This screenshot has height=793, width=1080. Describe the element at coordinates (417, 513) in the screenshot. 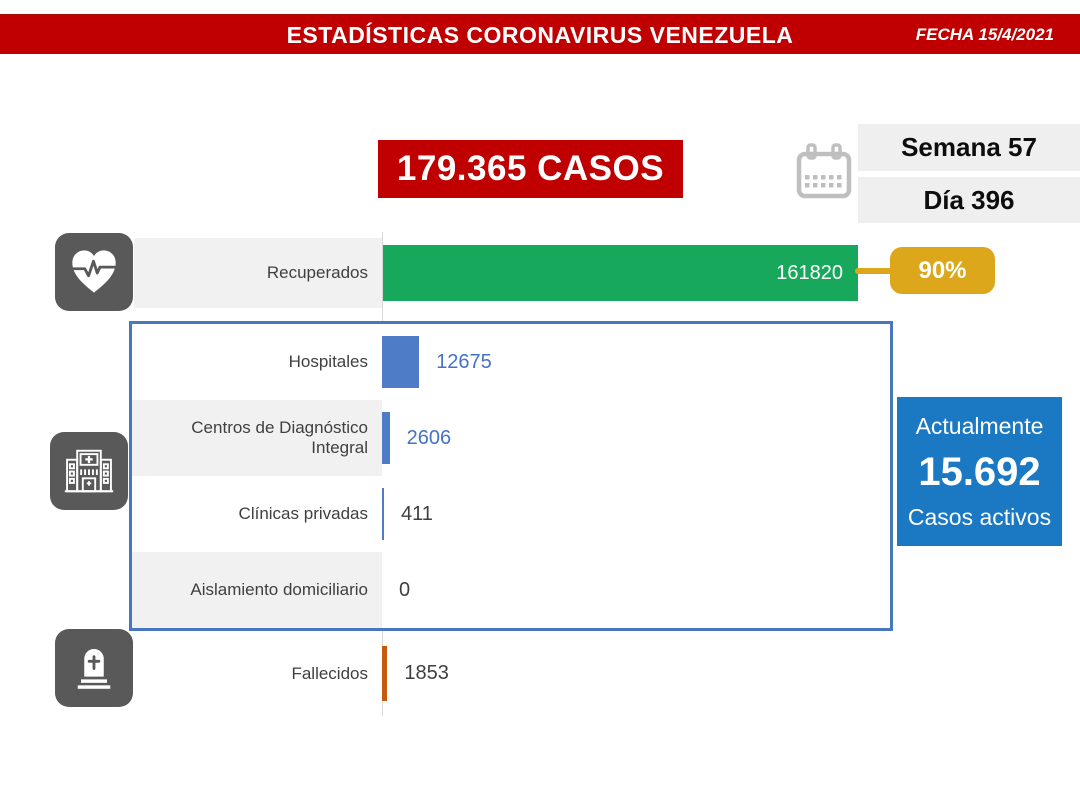

I see `clinicas-value: 411` at that location.